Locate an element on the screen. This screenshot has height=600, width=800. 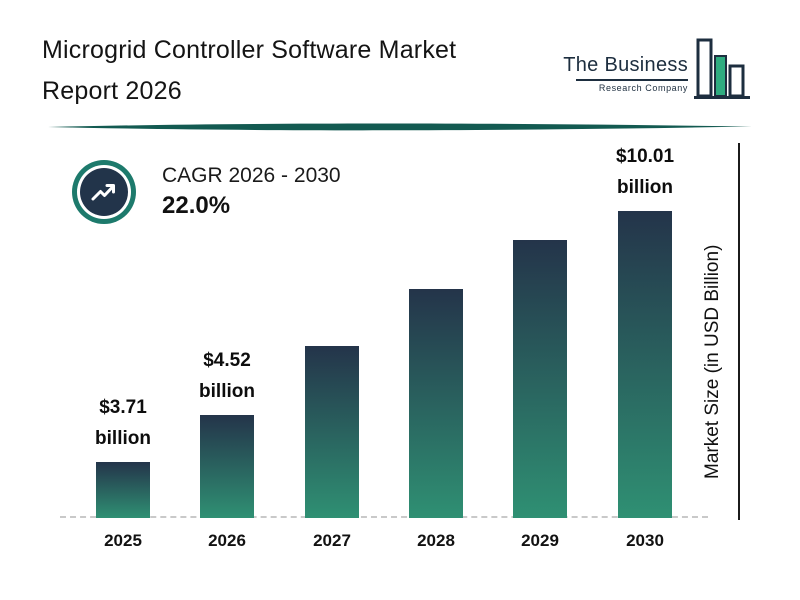
trend-up-icon is located at coordinates (104, 192).